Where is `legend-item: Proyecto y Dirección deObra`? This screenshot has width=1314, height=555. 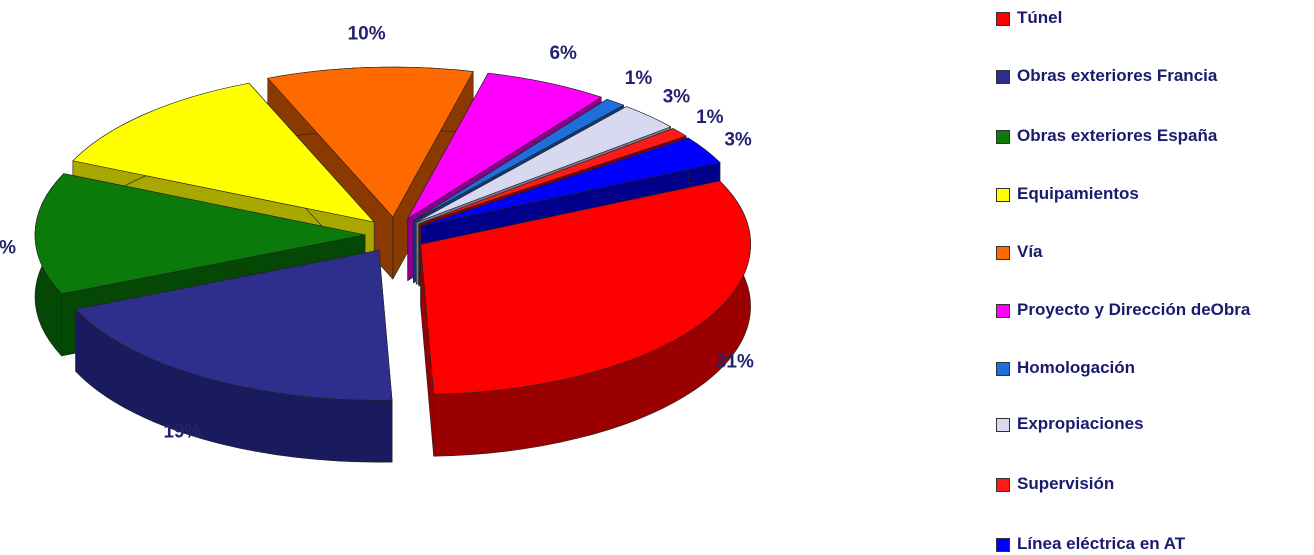 legend-item: Proyecto y Dirección deObra is located at coordinates (1151, 310).